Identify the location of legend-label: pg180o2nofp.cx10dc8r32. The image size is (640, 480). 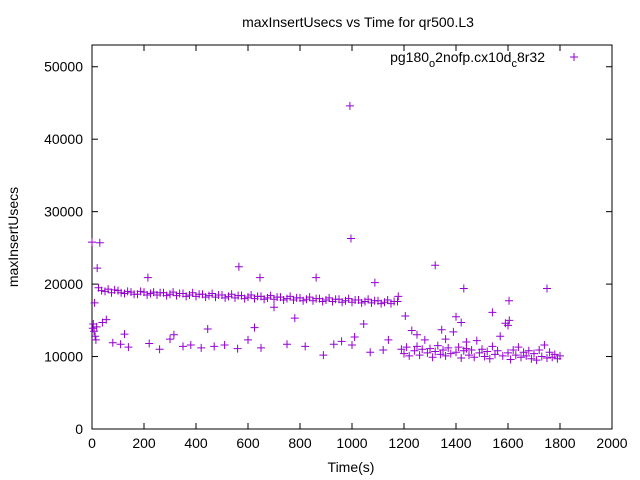
(467, 59).